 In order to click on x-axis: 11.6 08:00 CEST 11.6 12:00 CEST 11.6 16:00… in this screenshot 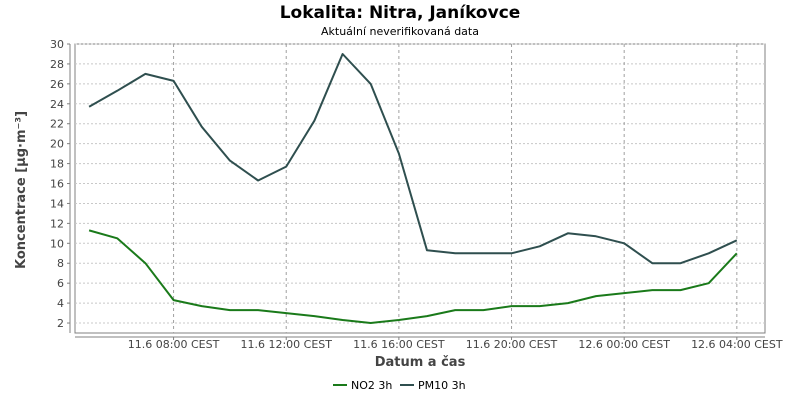, I will do `click(429, 343)`.